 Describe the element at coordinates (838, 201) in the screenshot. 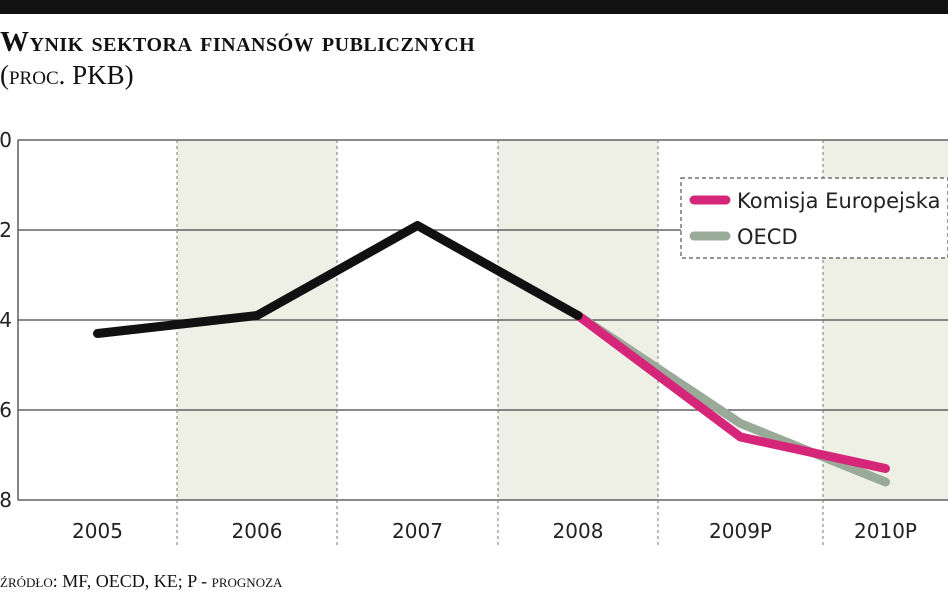

I see `legend-label-komisja-europejska: Komisja Europejska` at that location.